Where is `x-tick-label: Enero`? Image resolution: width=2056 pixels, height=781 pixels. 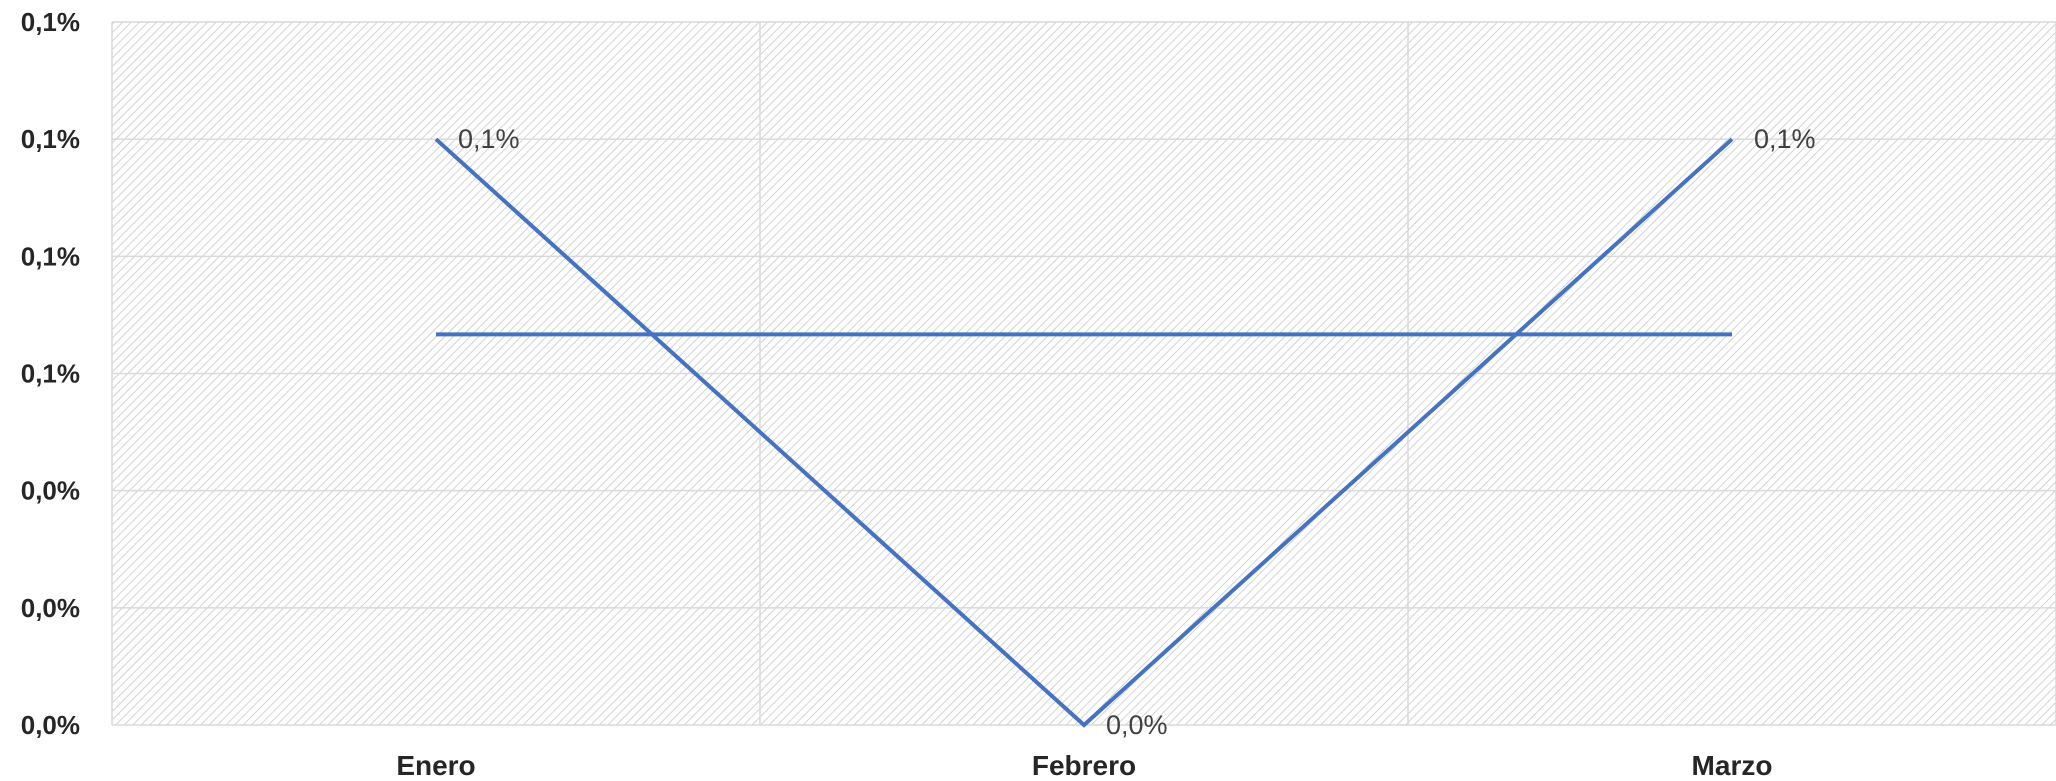 x-tick-label: Enero is located at coordinates (435, 765).